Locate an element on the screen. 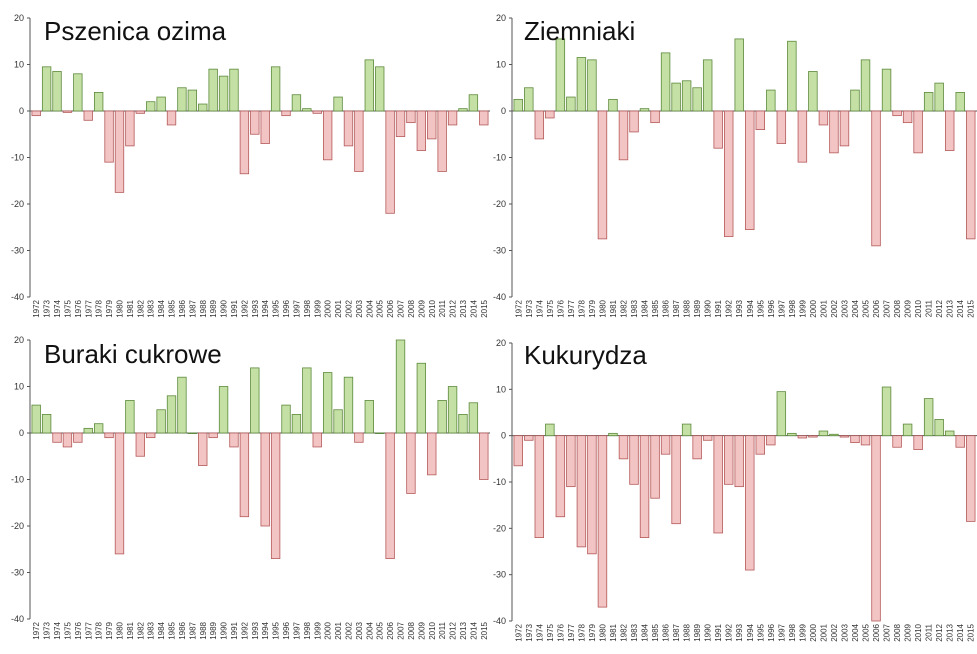 The height and width of the screenshot is (654, 977). bar-2013 is located at coordinates (463, 423).